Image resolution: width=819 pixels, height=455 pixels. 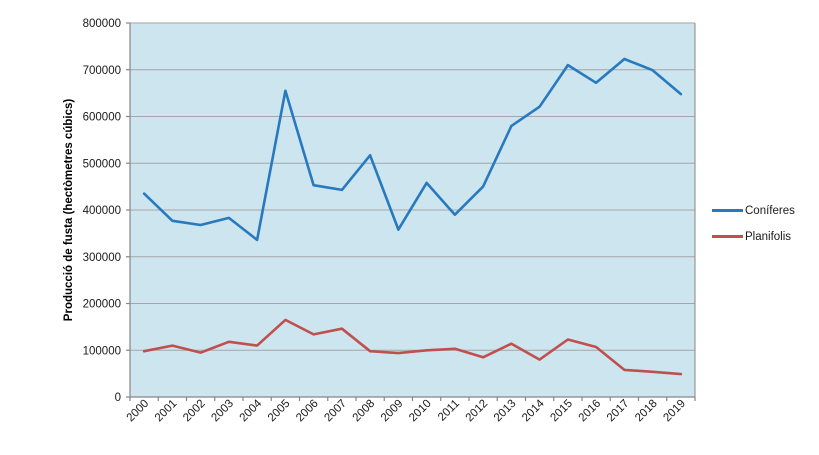 I want to click on y-tick-label: 800000, so click(x=102, y=24).